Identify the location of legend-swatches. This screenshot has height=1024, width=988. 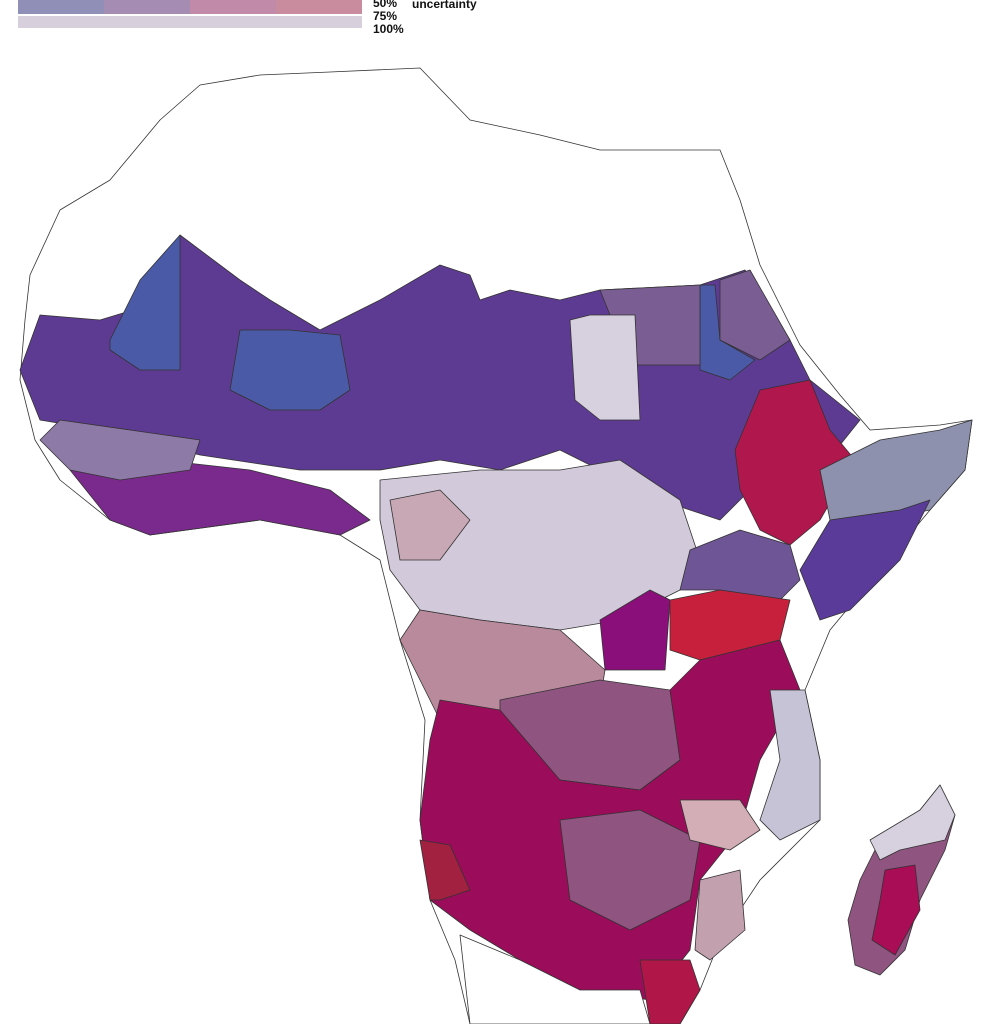
(190, 14).